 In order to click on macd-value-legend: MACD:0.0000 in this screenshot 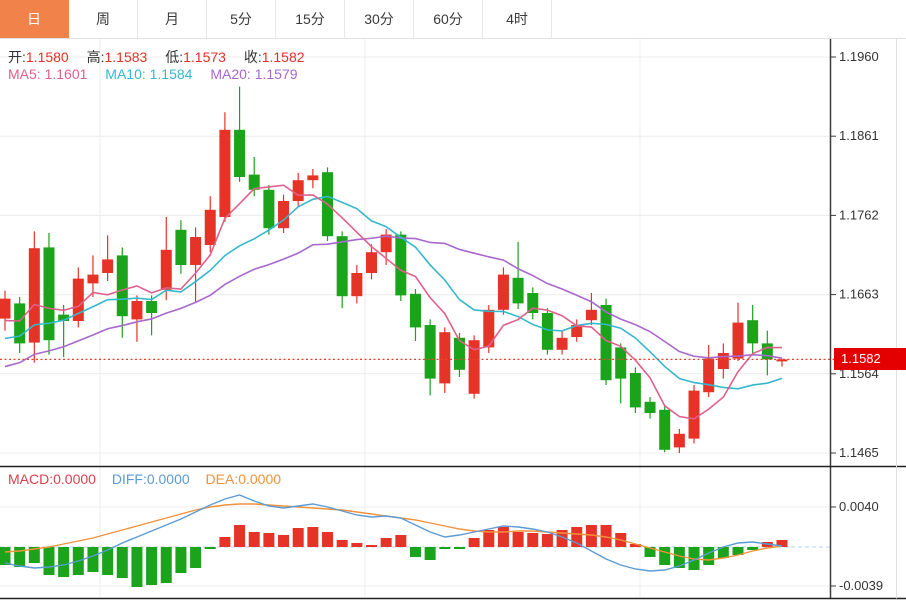, I will do `click(52, 479)`.